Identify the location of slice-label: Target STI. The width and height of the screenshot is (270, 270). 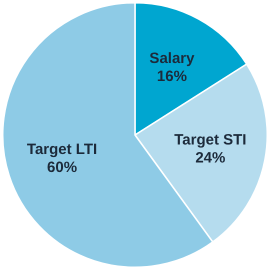
(210, 140).